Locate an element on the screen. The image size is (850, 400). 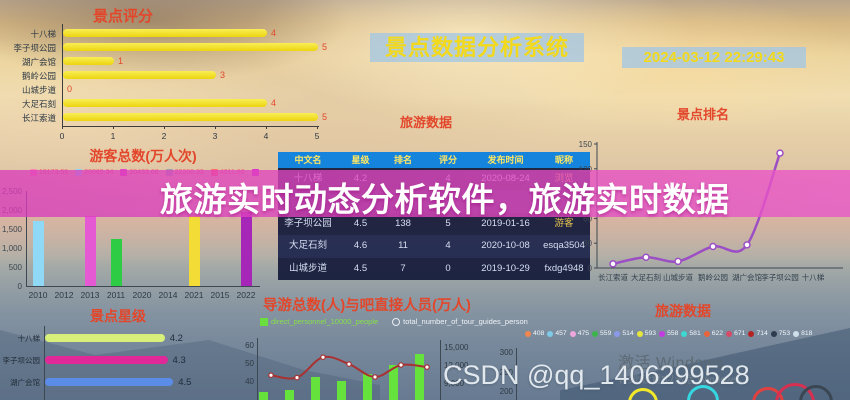
table-row: 山城步道 4.5 7 0 2019-10-29 fxdg4948 is located at coordinates (434, 268).